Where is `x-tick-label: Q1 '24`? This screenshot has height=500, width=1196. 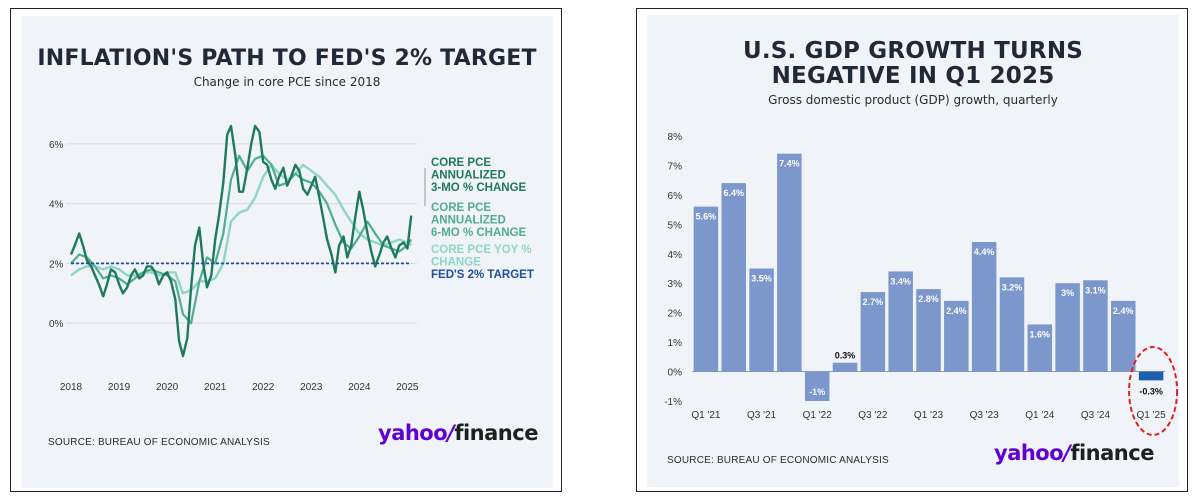
x-tick-label: Q1 '24 is located at coordinates (1040, 415).